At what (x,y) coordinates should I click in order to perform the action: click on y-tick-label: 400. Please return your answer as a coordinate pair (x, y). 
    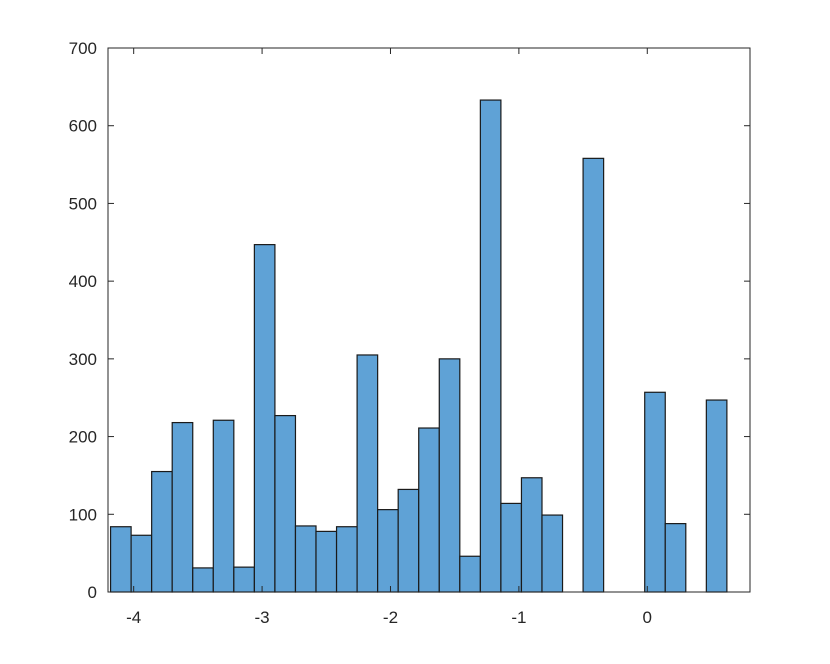
    Looking at the image, I should click on (83, 281).